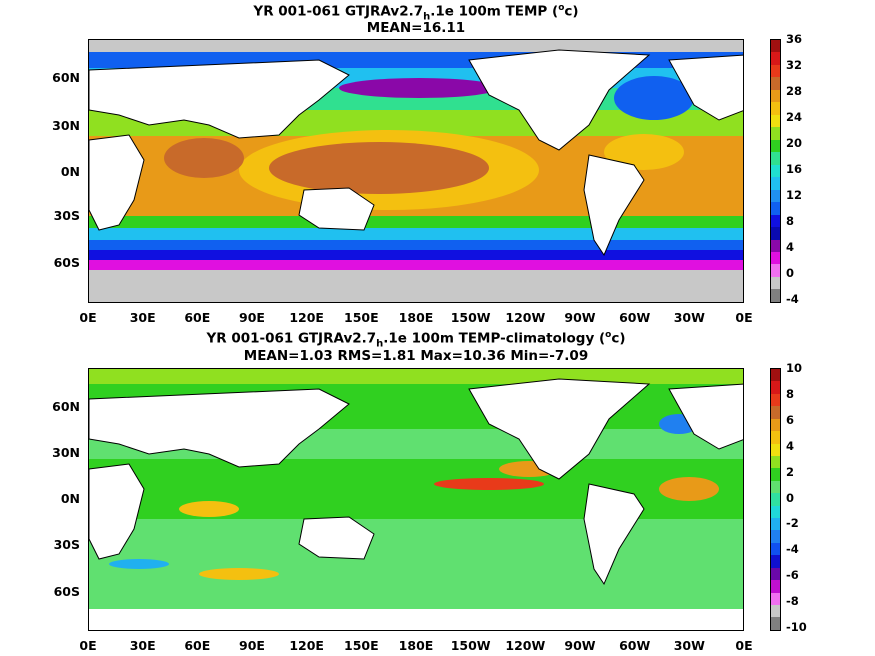 The image size is (875, 656). What do you see at coordinates (794, 195) in the screenshot?
I see `top-colorbar-tick: 12` at bounding box center [794, 195].